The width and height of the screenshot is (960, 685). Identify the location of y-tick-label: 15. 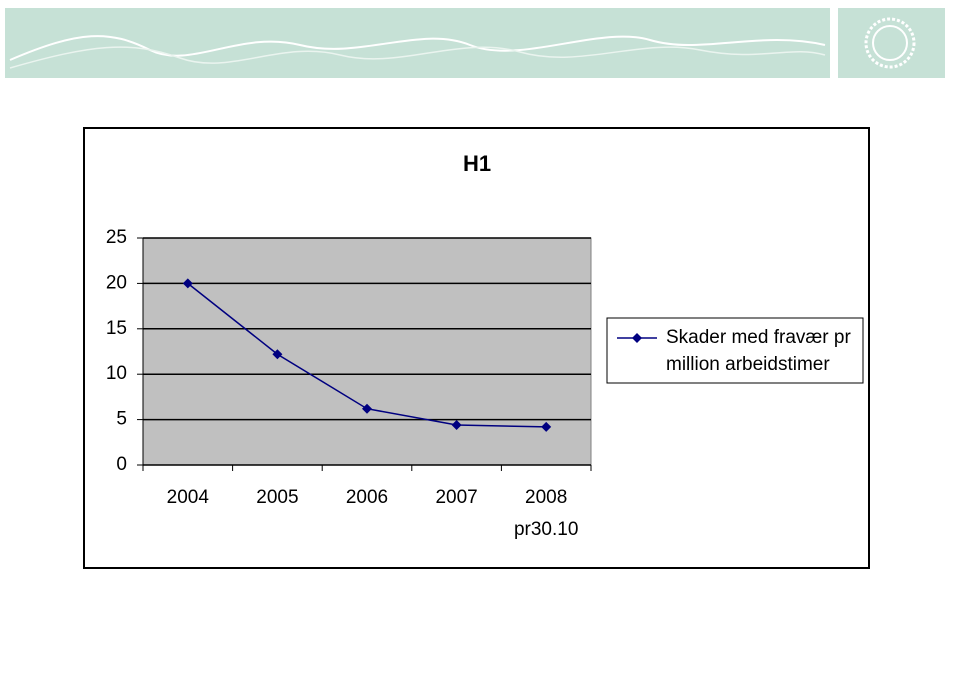
(116, 328).